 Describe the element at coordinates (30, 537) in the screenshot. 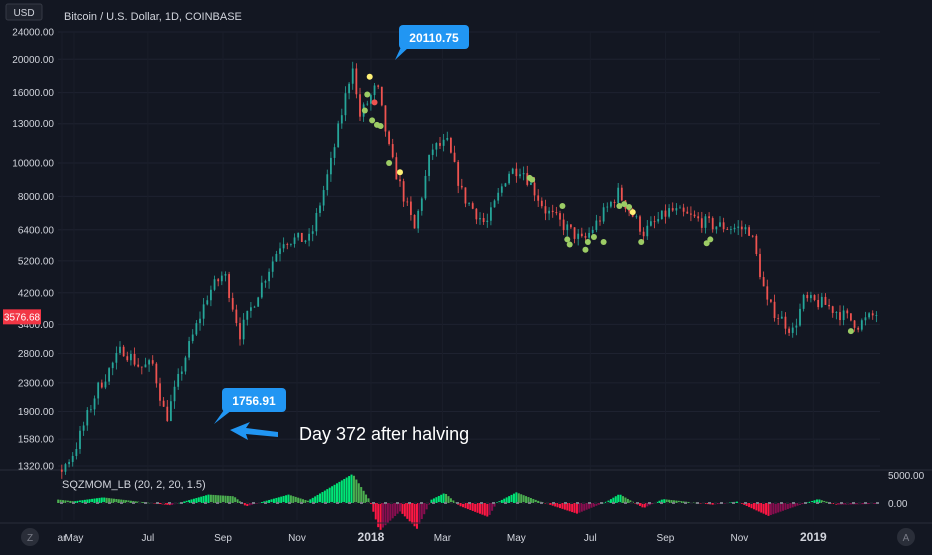

I see `timezone-button` at that location.